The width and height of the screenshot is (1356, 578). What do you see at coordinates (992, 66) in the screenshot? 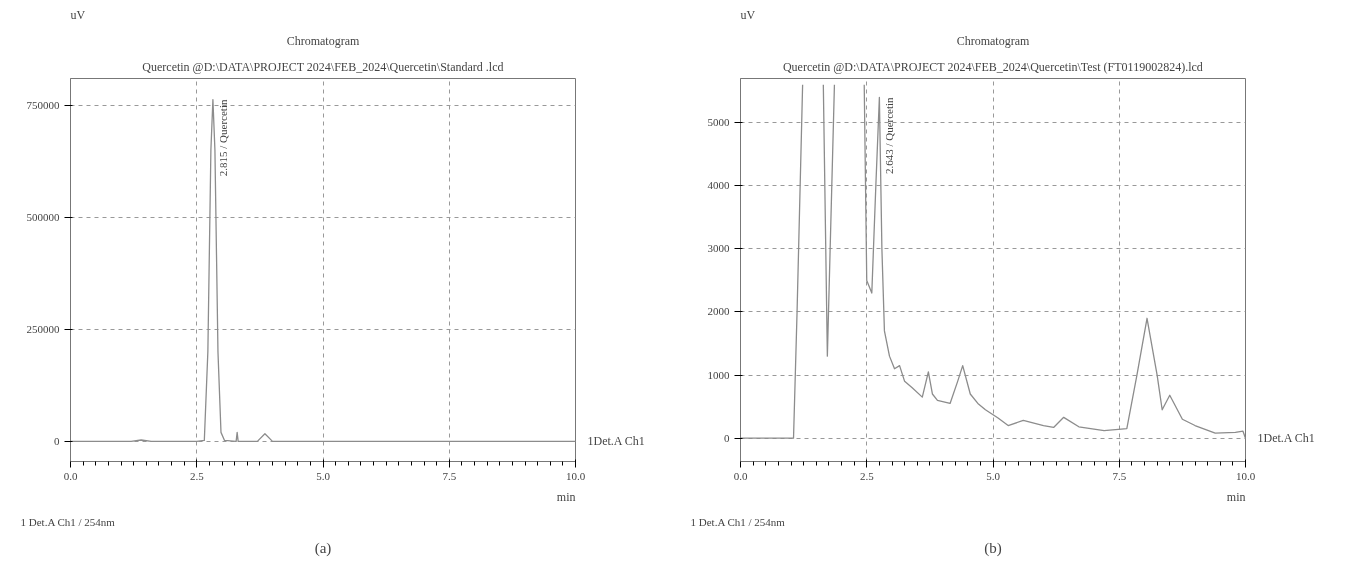
I see `chart-subtitle: Quercetin @D:\DATA\PROJECT 2024\FEB_2024\Quercetin\Test (FT0119002824).lcd` at bounding box center [992, 66].